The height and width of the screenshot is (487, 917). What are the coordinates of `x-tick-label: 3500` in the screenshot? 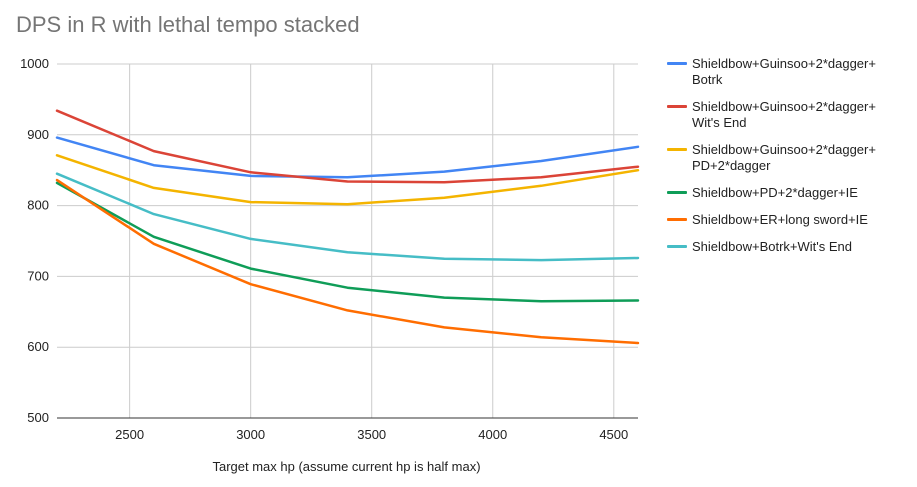 It's located at (371, 434).